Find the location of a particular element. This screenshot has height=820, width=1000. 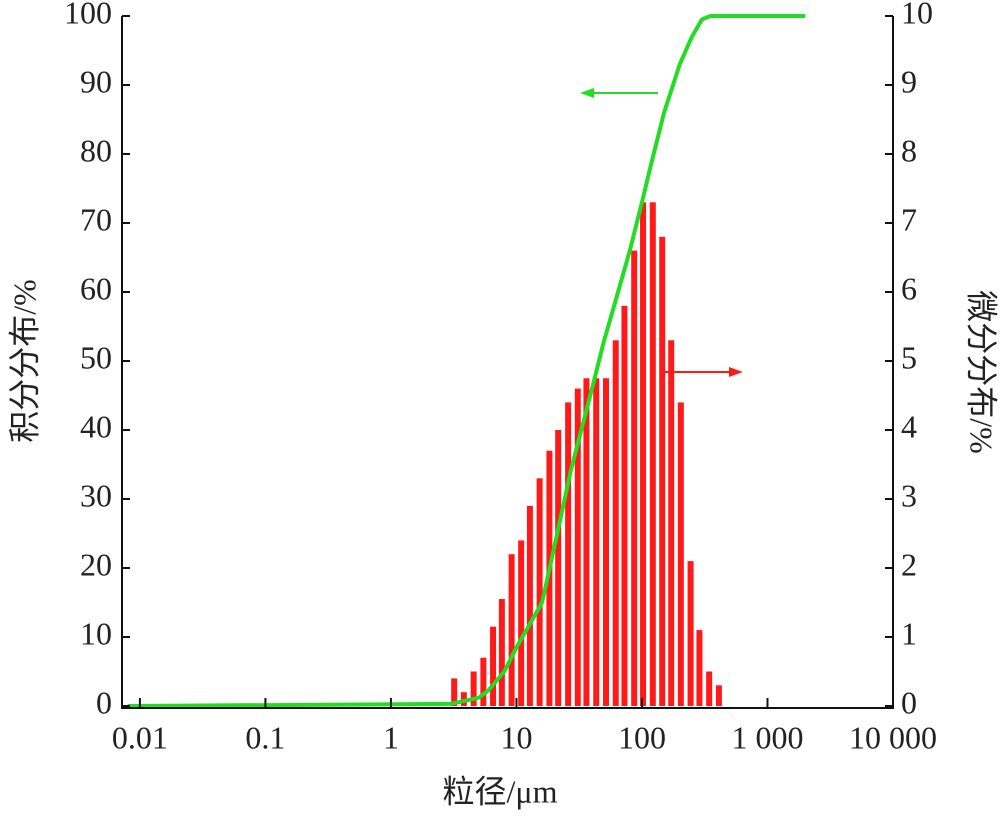

x-tick-label: 10 is located at coordinates (516, 737).